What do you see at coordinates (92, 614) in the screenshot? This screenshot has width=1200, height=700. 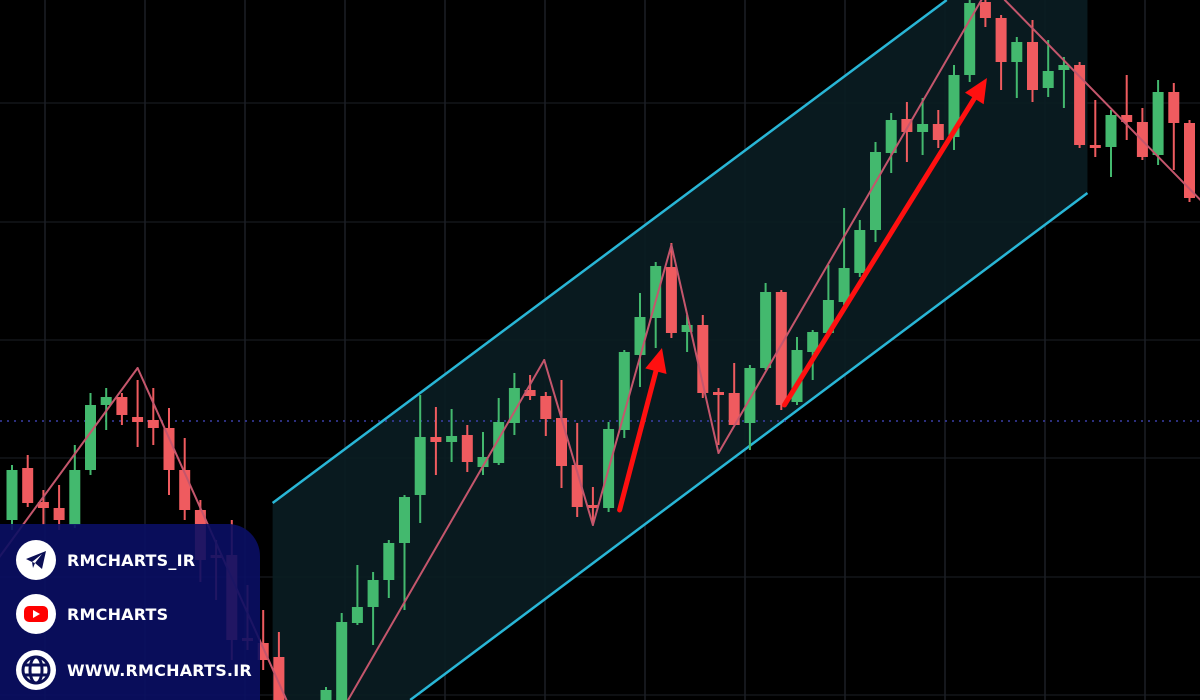 I see `social-youtube: RMCHARTS` at bounding box center [92, 614].